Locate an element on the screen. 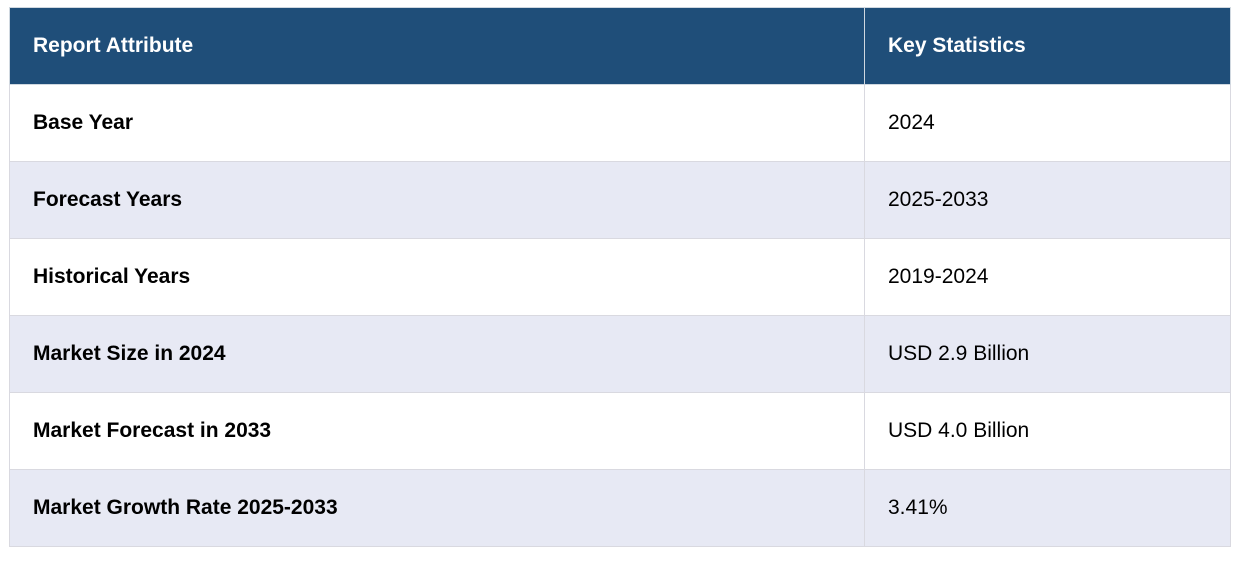 The height and width of the screenshot is (570, 1251). table-row: Forecast Years 2025-2033 is located at coordinates (620, 200).